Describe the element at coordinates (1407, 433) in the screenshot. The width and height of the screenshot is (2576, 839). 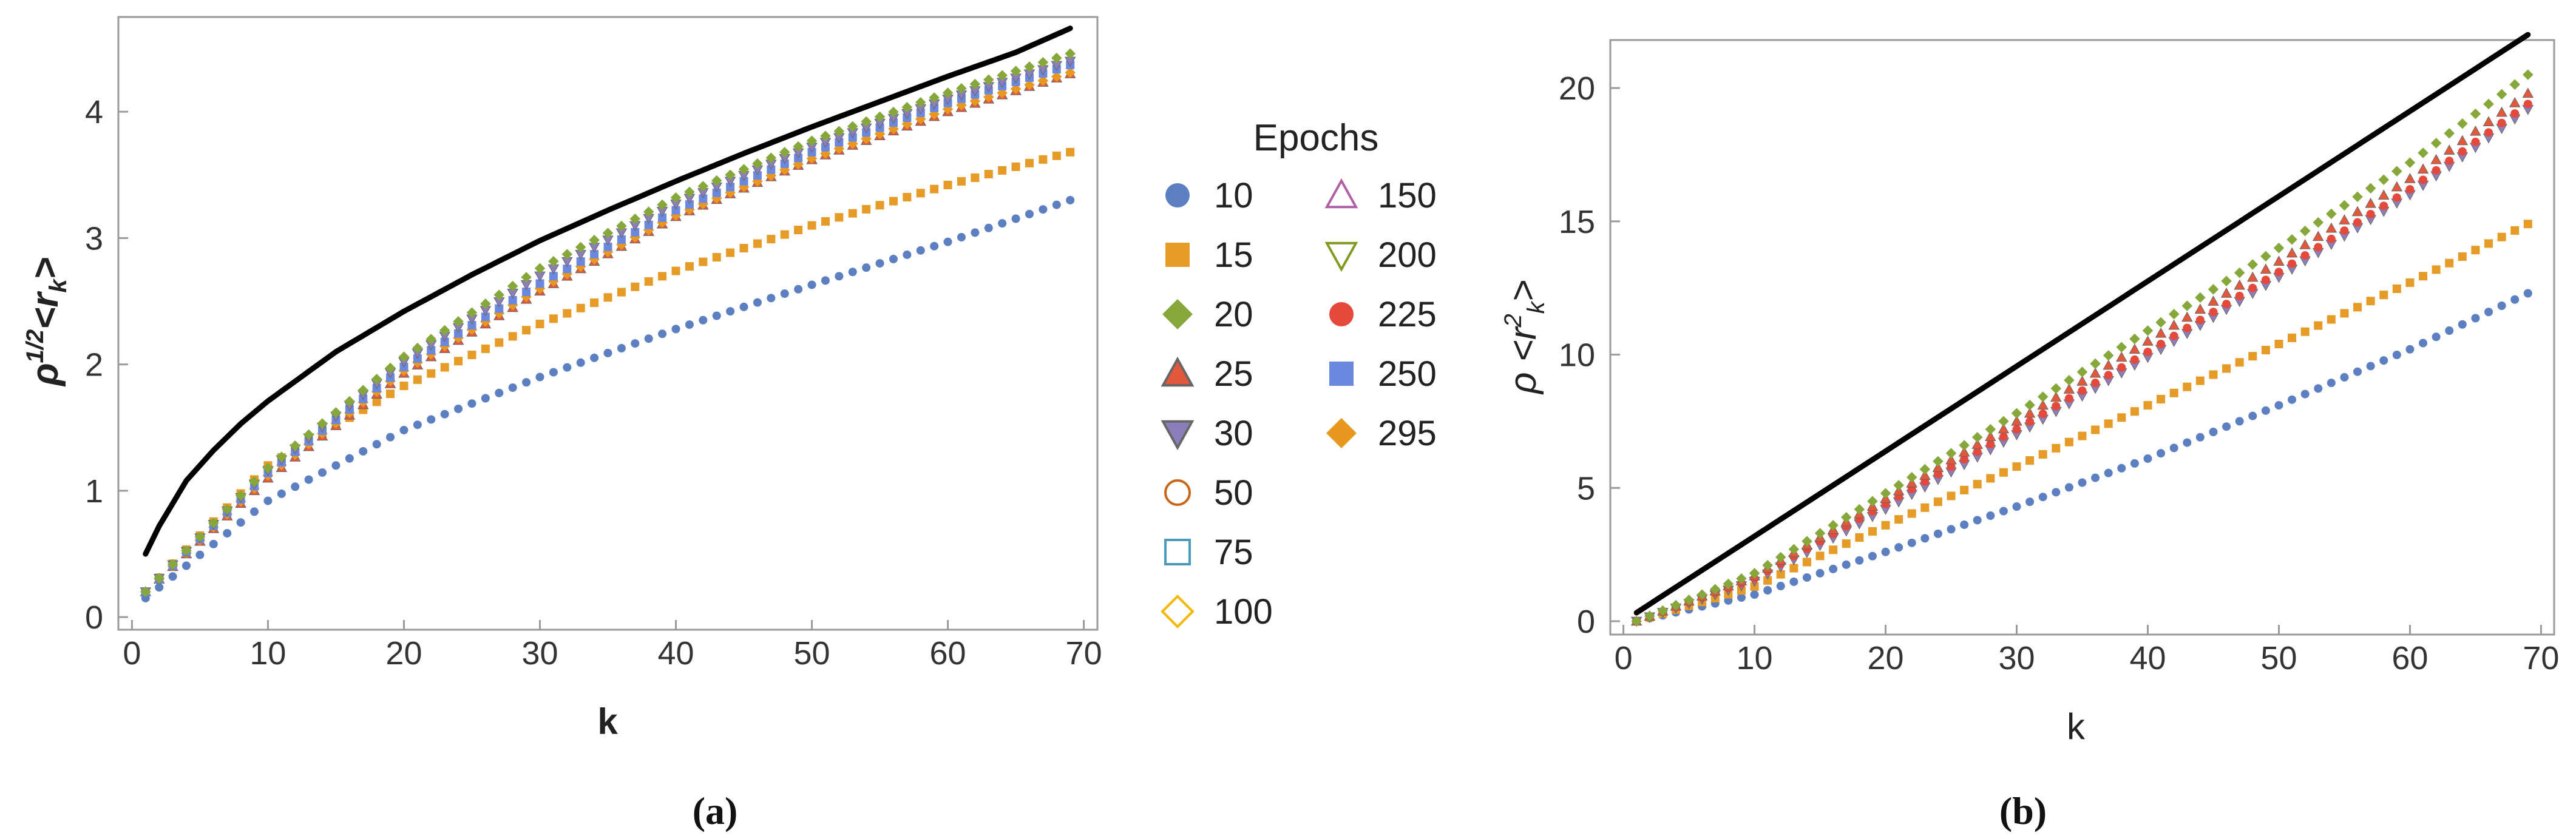
I see `legend-label-295: 295` at that location.